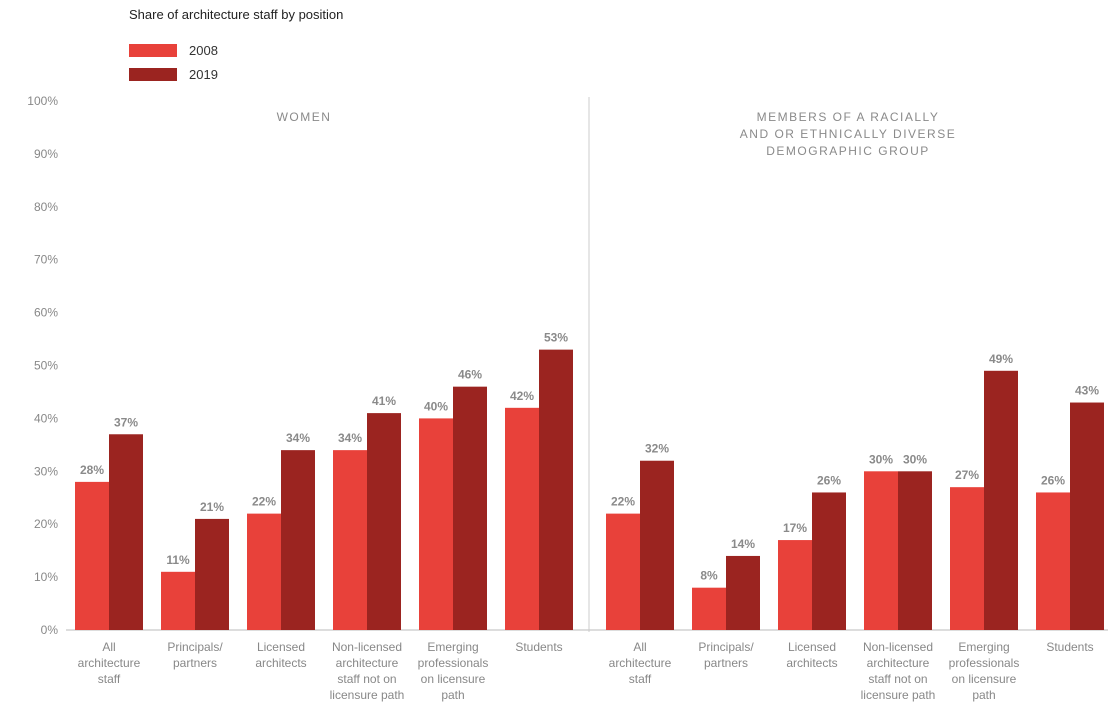  What do you see at coordinates (46, 260) in the screenshot?
I see `y-tick-label: 70%` at bounding box center [46, 260].